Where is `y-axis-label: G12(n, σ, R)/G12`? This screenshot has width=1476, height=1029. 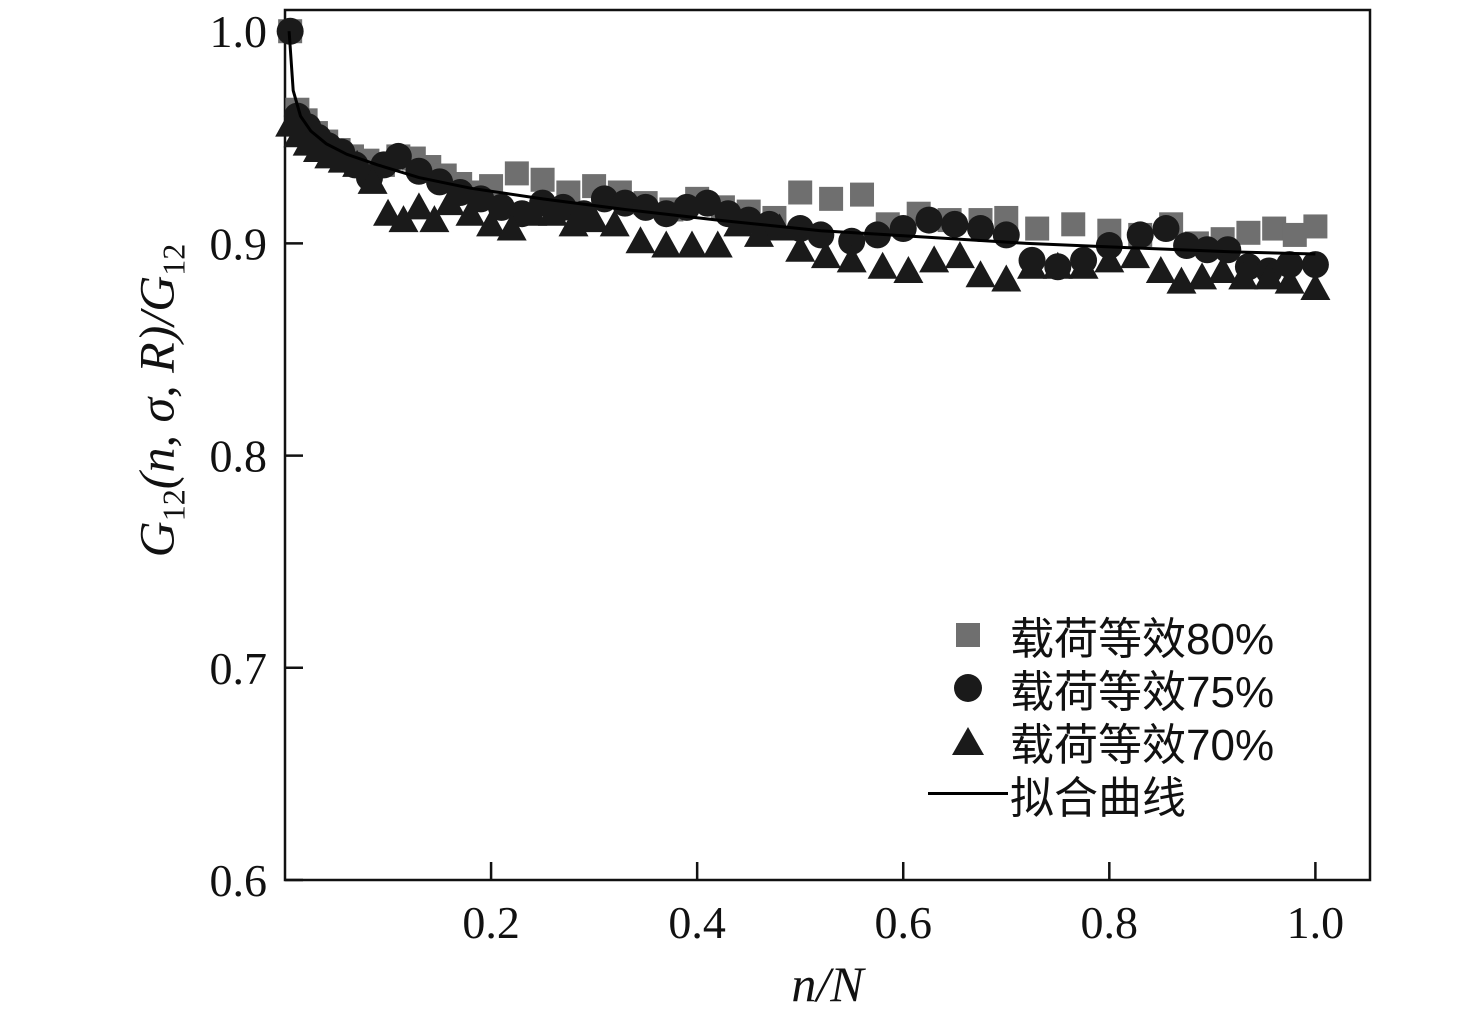 y-axis-label: G12(n, σ, R)/G12 is located at coordinates (160, 401).